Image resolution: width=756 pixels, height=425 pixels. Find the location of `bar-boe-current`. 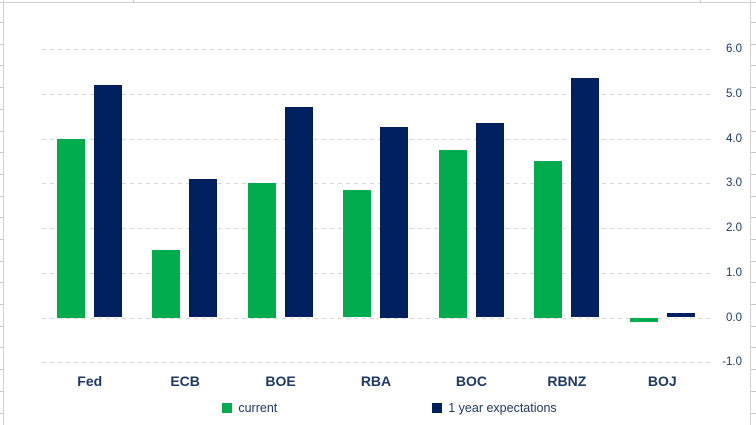

bar-boe-current is located at coordinates (261, 250).